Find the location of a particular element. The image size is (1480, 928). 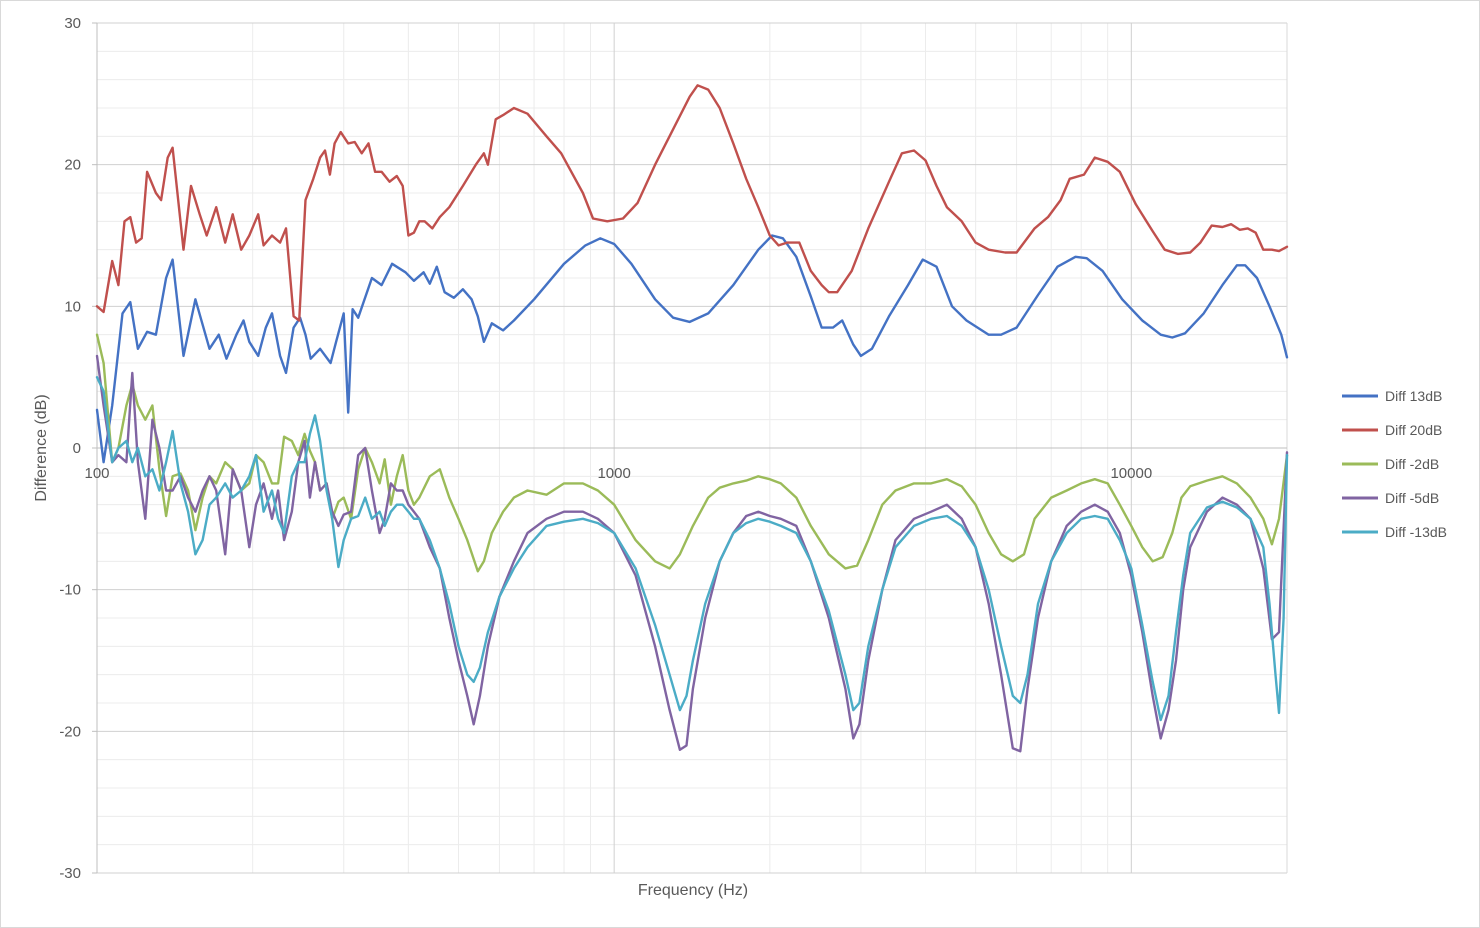

y-tick-label: 0 is located at coordinates (77, 448).